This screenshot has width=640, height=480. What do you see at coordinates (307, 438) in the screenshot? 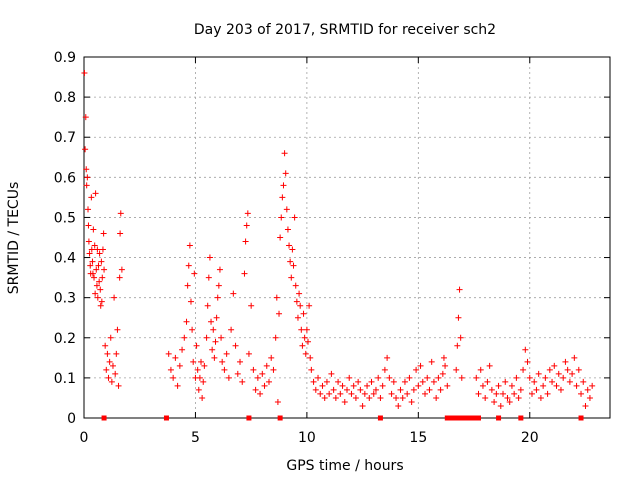
I see `x-tick-label: 10` at bounding box center [307, 438].